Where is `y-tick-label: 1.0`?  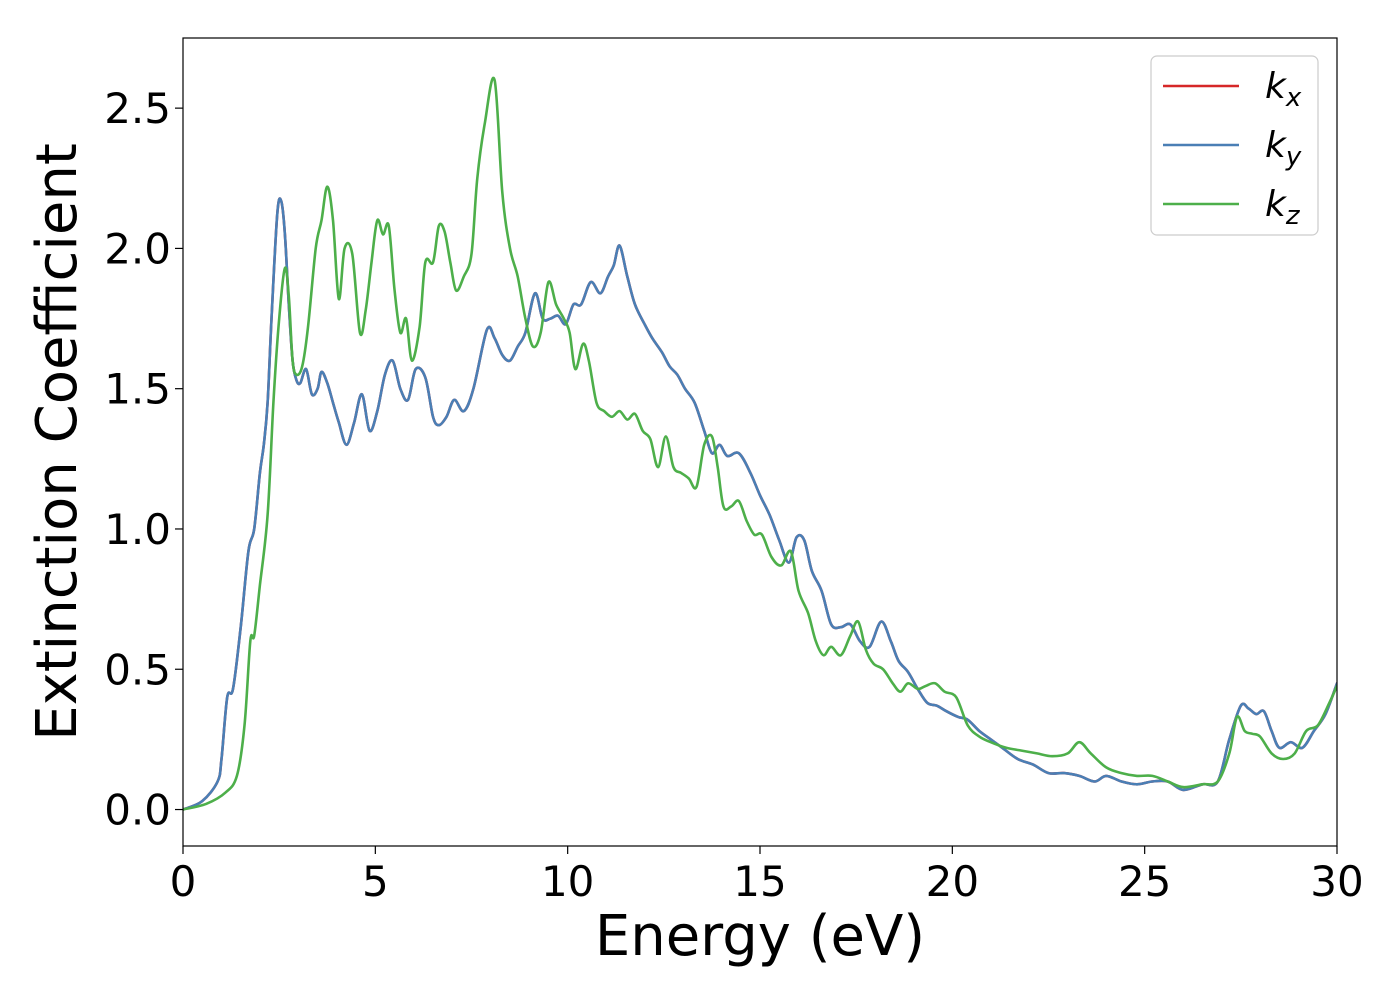
y-tick-label: 1.0 is located at coordinates (137, 529).